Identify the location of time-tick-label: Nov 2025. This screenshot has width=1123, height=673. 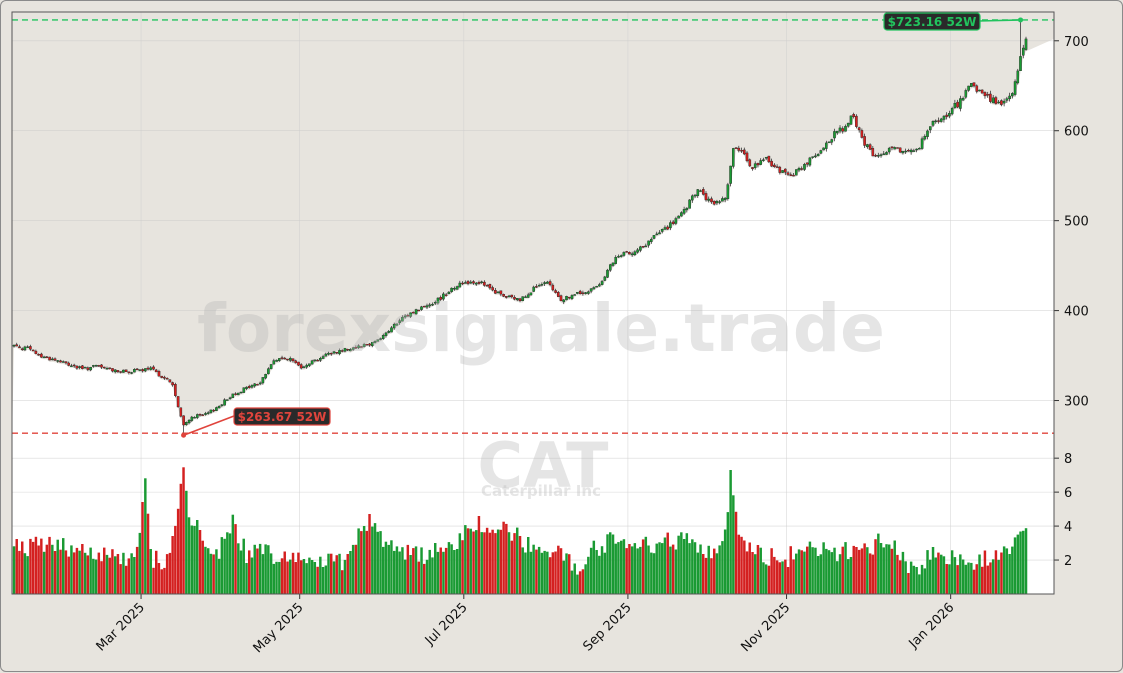
(766, 627).